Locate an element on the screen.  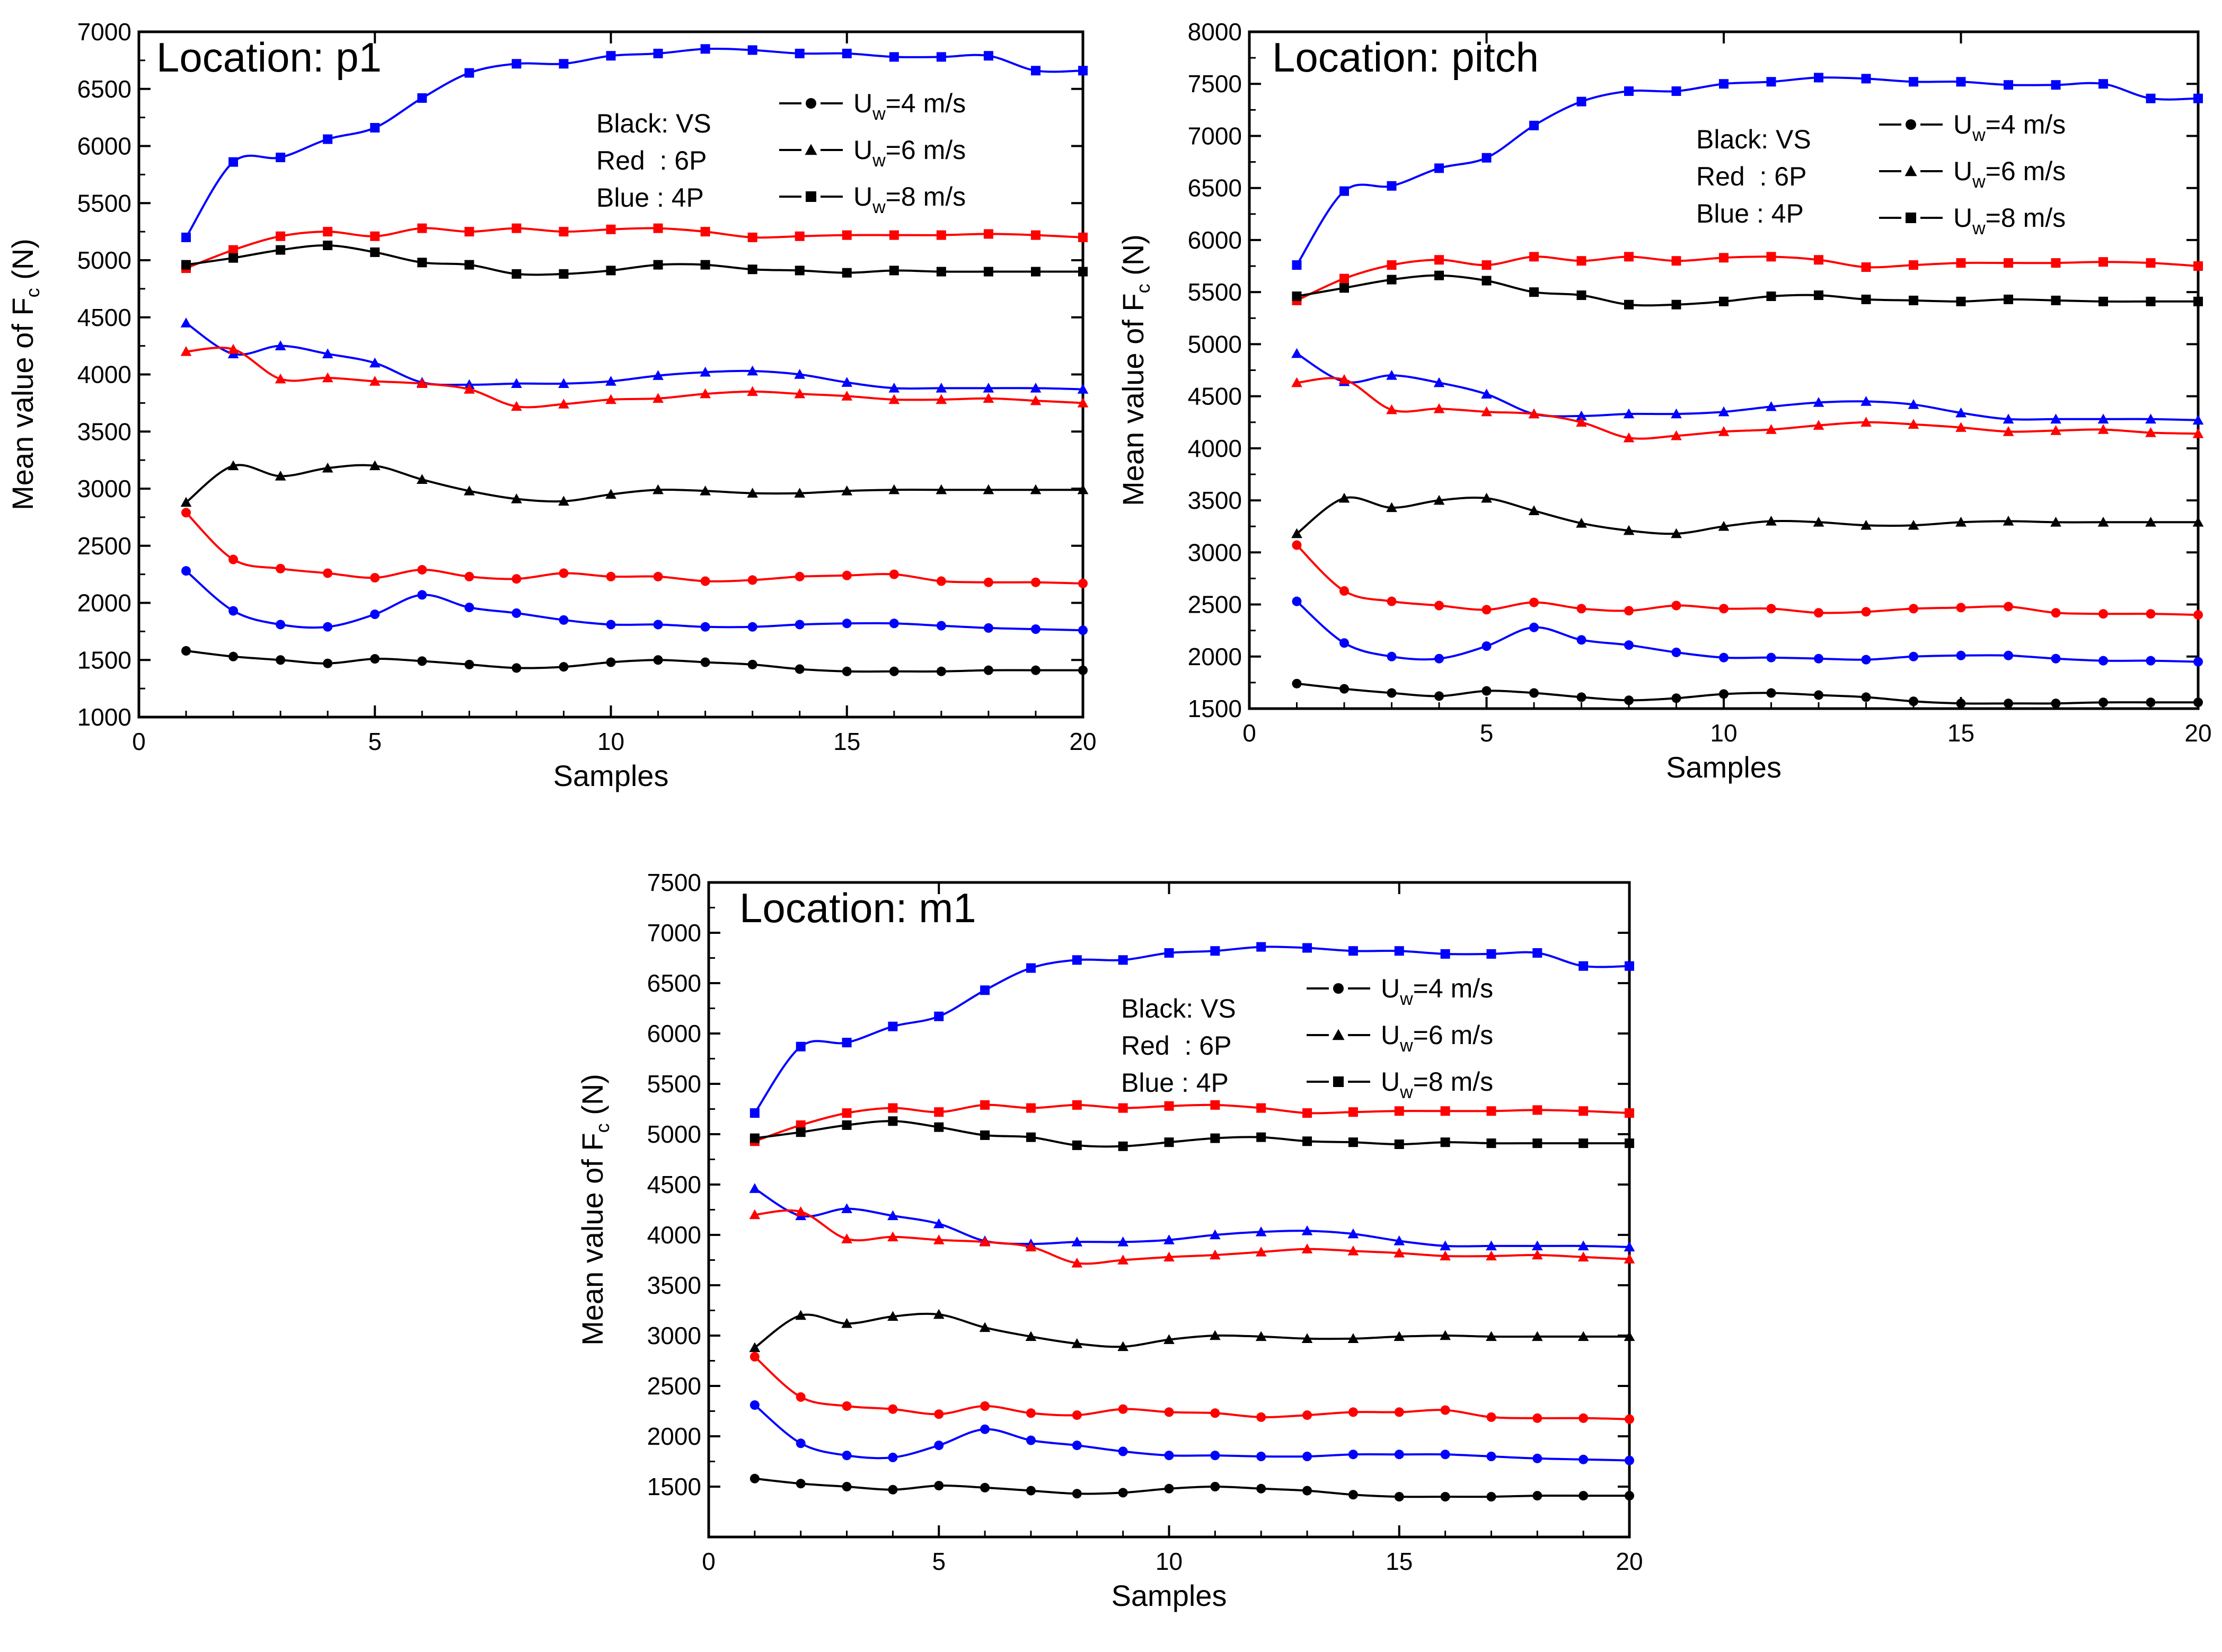
color-key-note: Red : 6P is located at coordinates (1751, 176).